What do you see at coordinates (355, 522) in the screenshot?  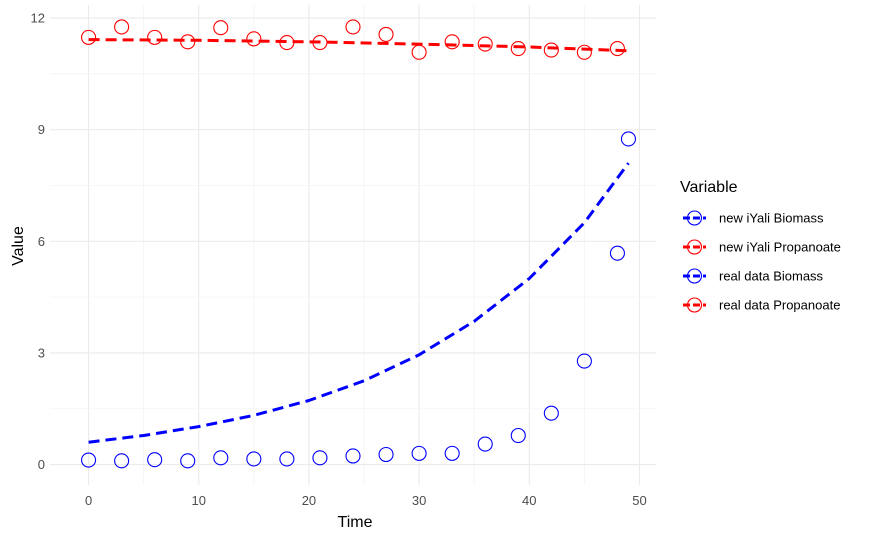 I see `x-axis-title: Time` at bounding box center [355, 522].